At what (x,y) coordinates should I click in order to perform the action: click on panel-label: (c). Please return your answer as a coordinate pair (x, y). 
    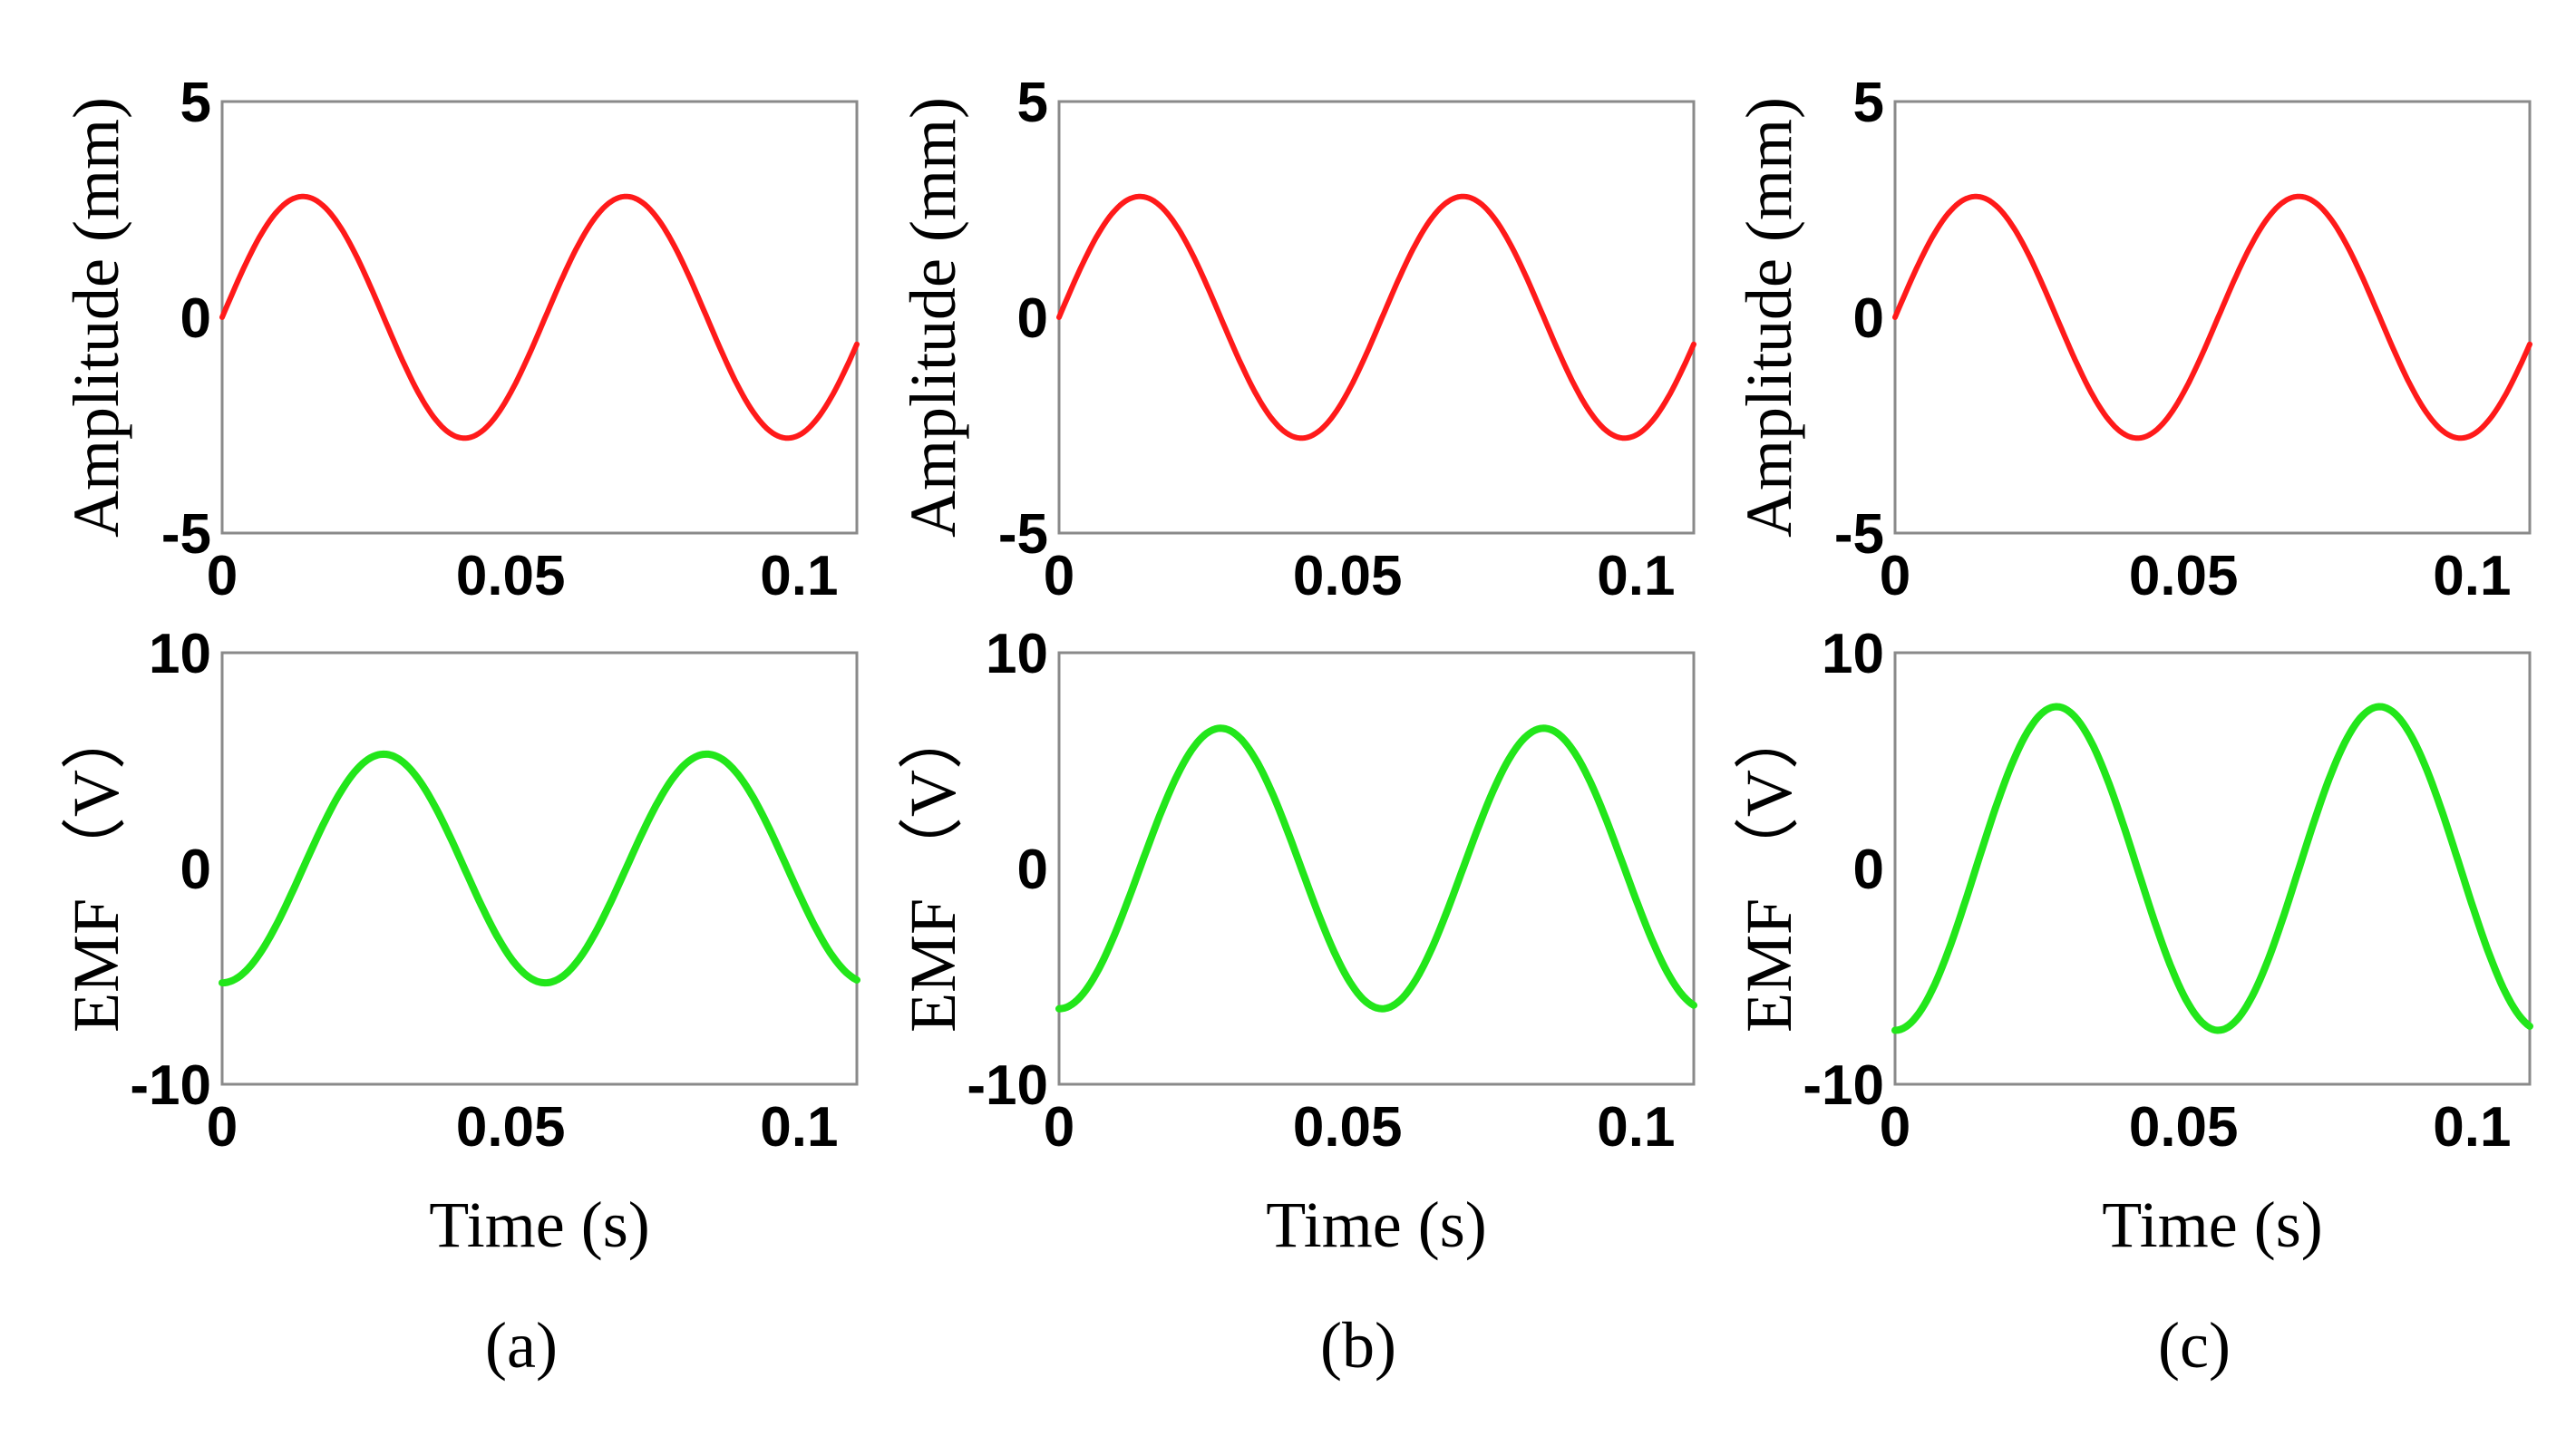
    Looking at the image, I should click on (2194, 1345).